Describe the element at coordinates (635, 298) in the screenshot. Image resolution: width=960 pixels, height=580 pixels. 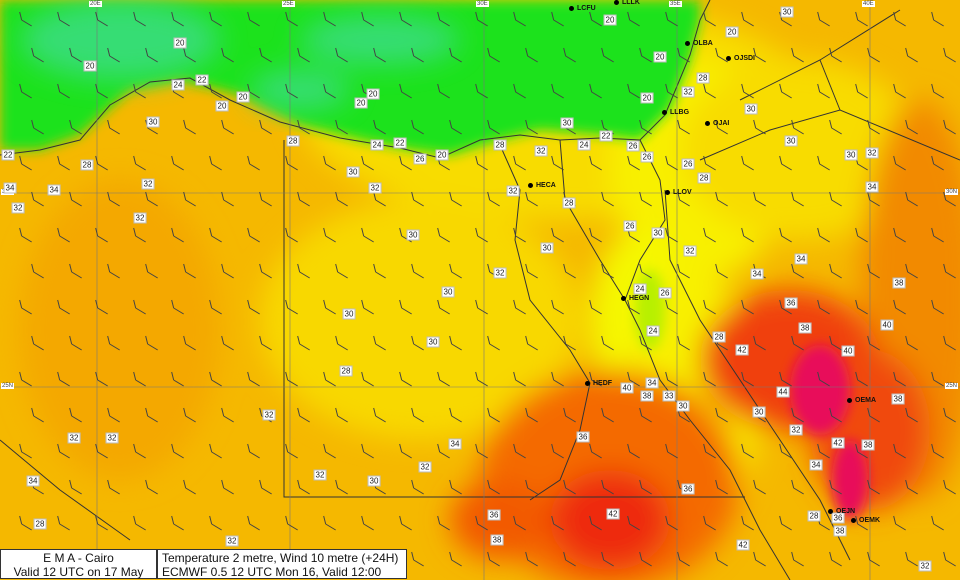
I see `station-marker: HEGN` at that location.